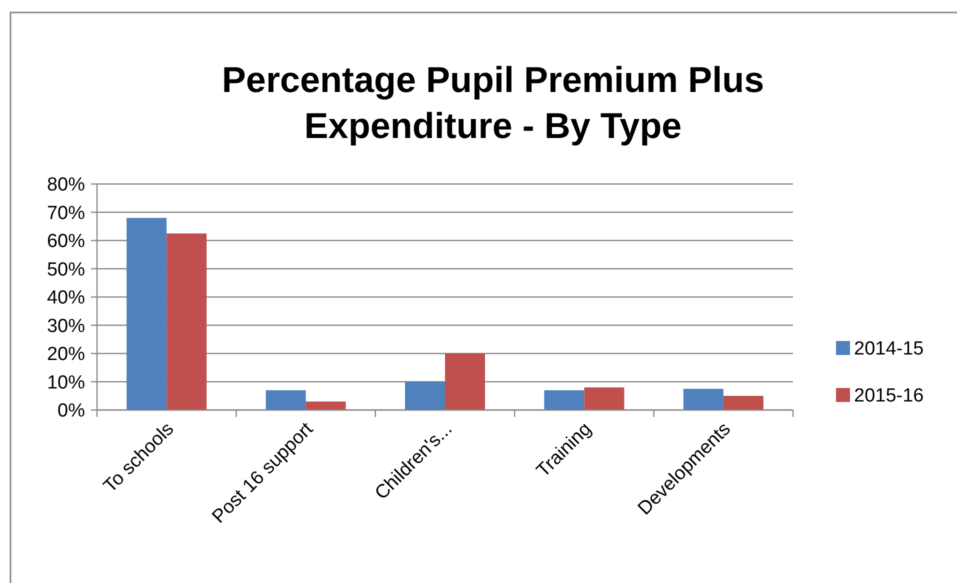  I want to click on legend-label: 2014-15, so click(889, 349).